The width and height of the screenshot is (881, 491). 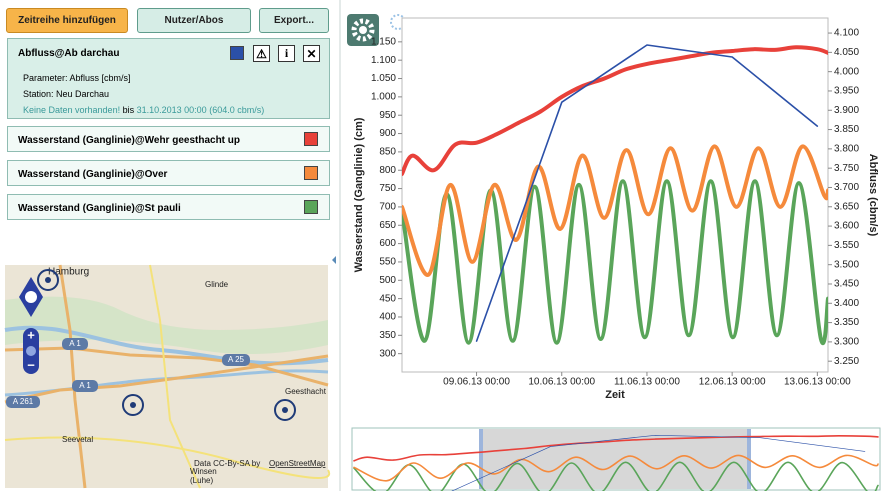 What do you see at coordinates (68, 272) in the screenshot?
I see `map-label: Hamburg` at bounding box center [68, 272].